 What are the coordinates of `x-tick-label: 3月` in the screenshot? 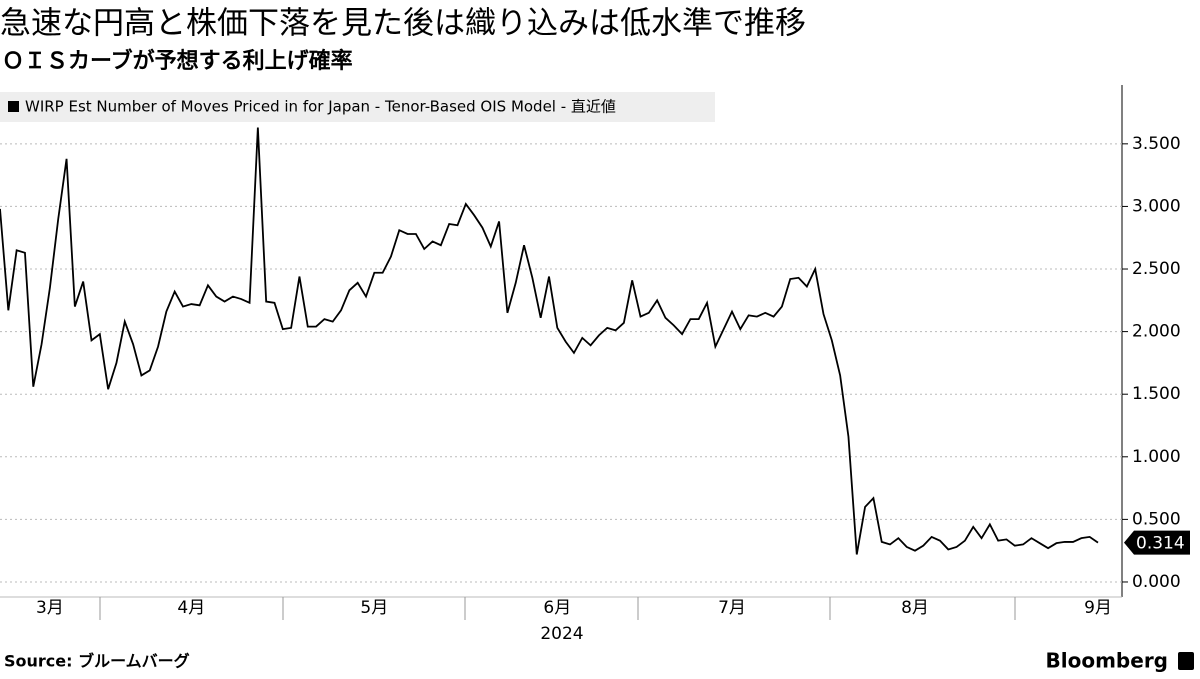 It's located at (50, 608).